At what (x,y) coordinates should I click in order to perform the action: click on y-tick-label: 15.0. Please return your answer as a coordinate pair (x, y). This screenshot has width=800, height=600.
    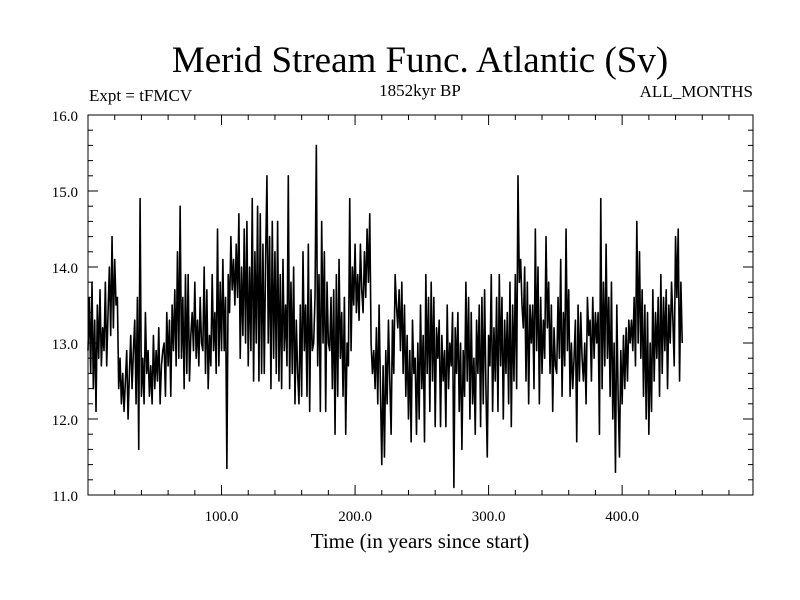
    Looking at the image, I should click on (65, 193).